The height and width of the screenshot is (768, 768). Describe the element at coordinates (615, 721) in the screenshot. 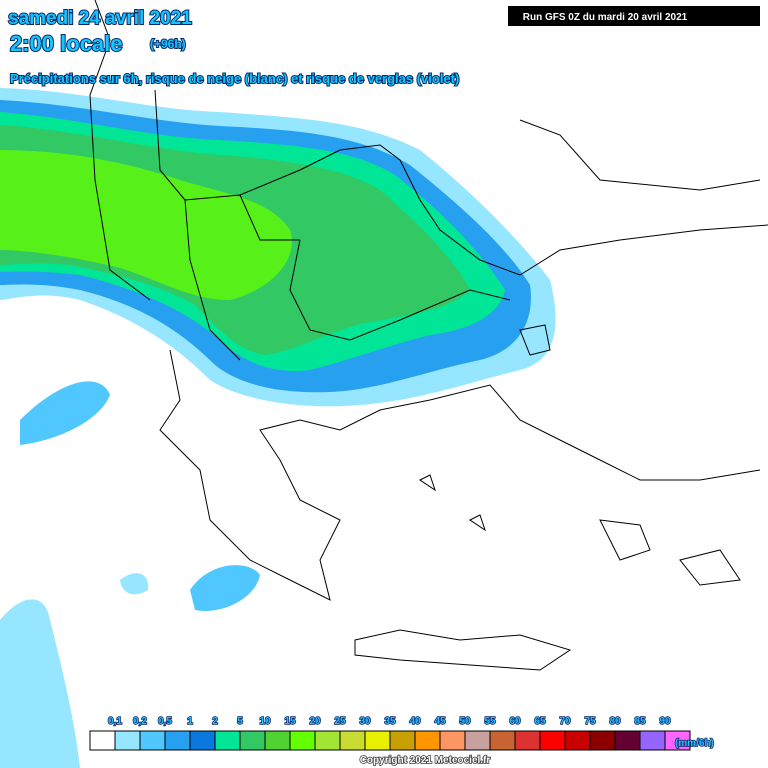

I see `legend-label: 80` at that location.